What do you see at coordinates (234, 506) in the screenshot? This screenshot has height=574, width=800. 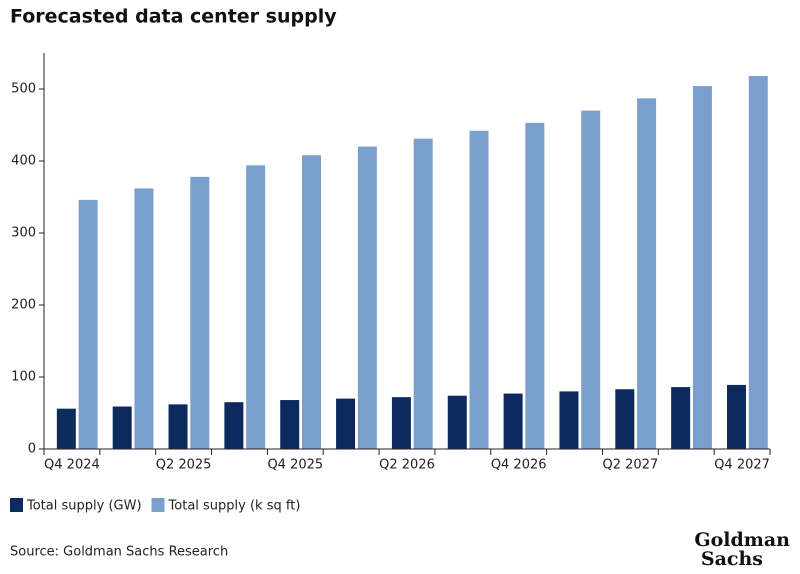 I see `legend-label: Total supply (k sq ft)` at bounding box center [234, 506].